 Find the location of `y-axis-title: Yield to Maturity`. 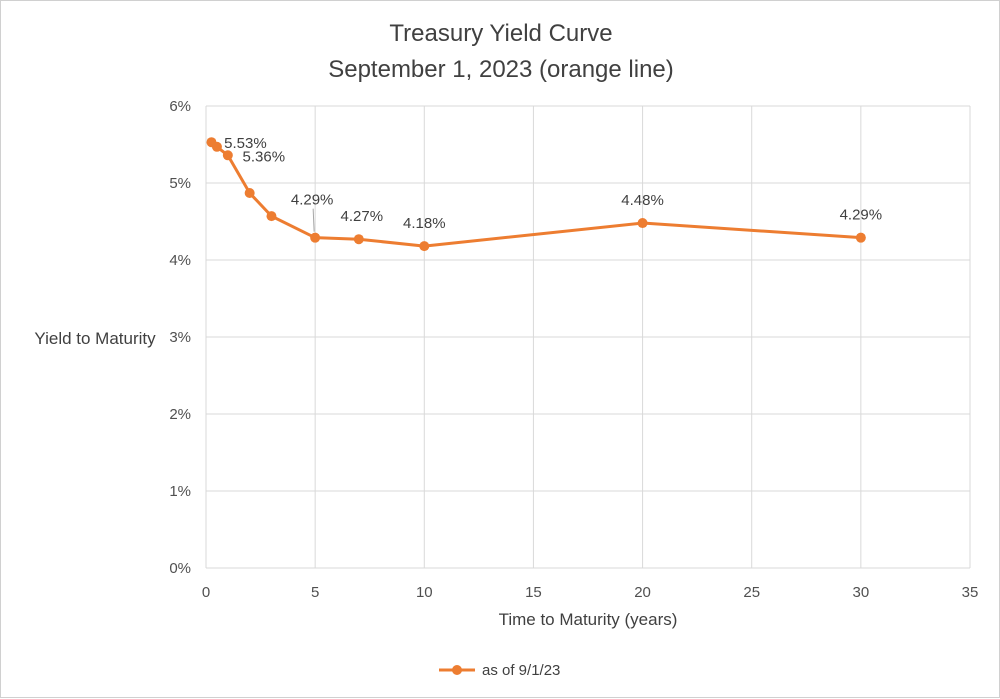

y-axis-title: Yield to Maturity is located at coordinates (95, 338).